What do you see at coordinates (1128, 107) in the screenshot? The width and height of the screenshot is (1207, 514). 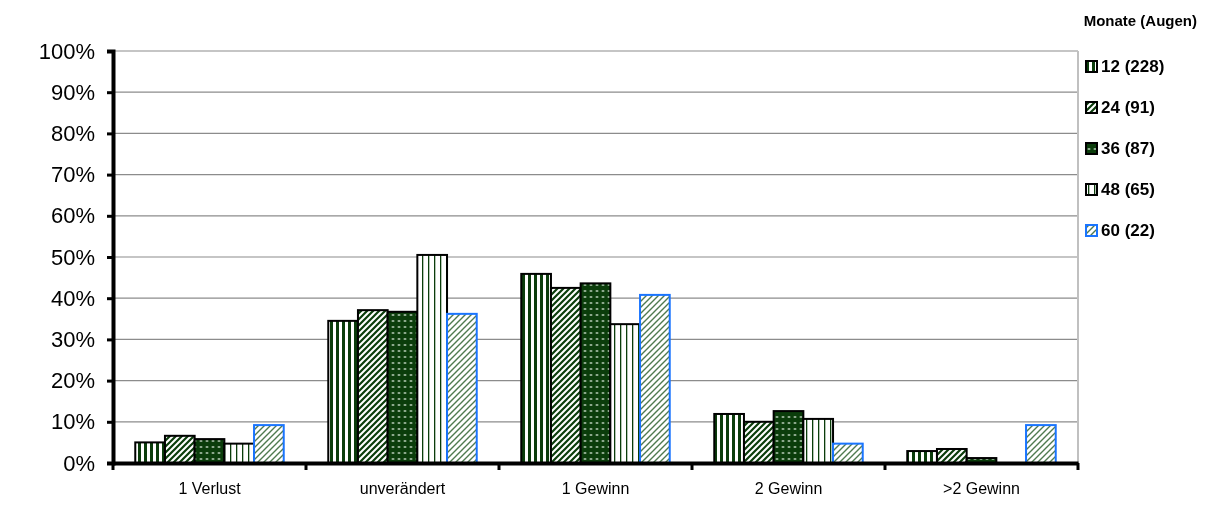 I see `legend-label: 24 (91)` at bounding box center [1128, 107].